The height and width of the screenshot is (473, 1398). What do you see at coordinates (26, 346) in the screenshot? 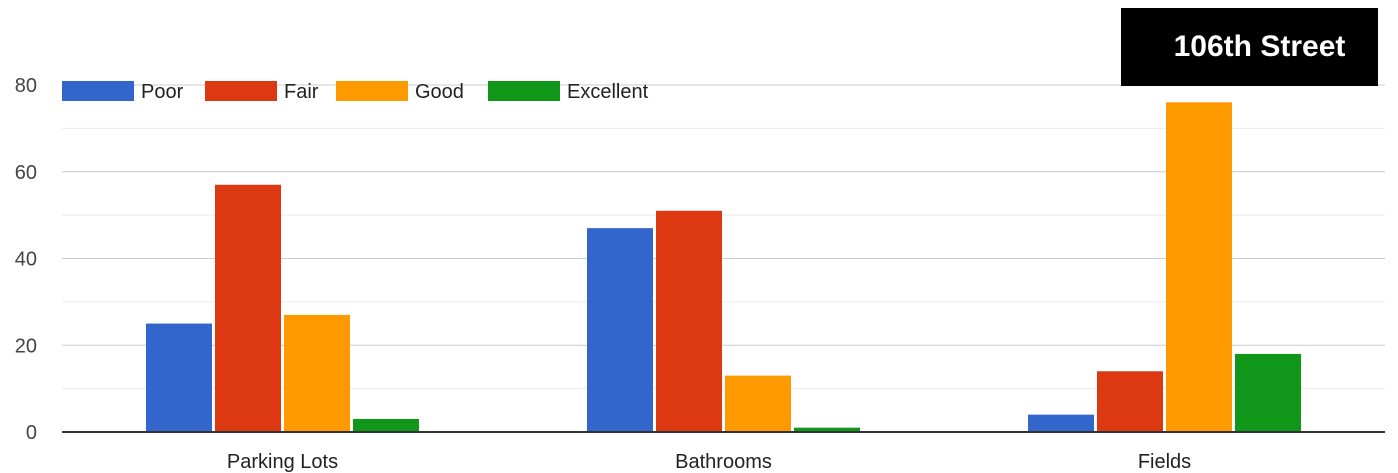
I see `y-tick-label: 20` at bounding box center [26, 346].